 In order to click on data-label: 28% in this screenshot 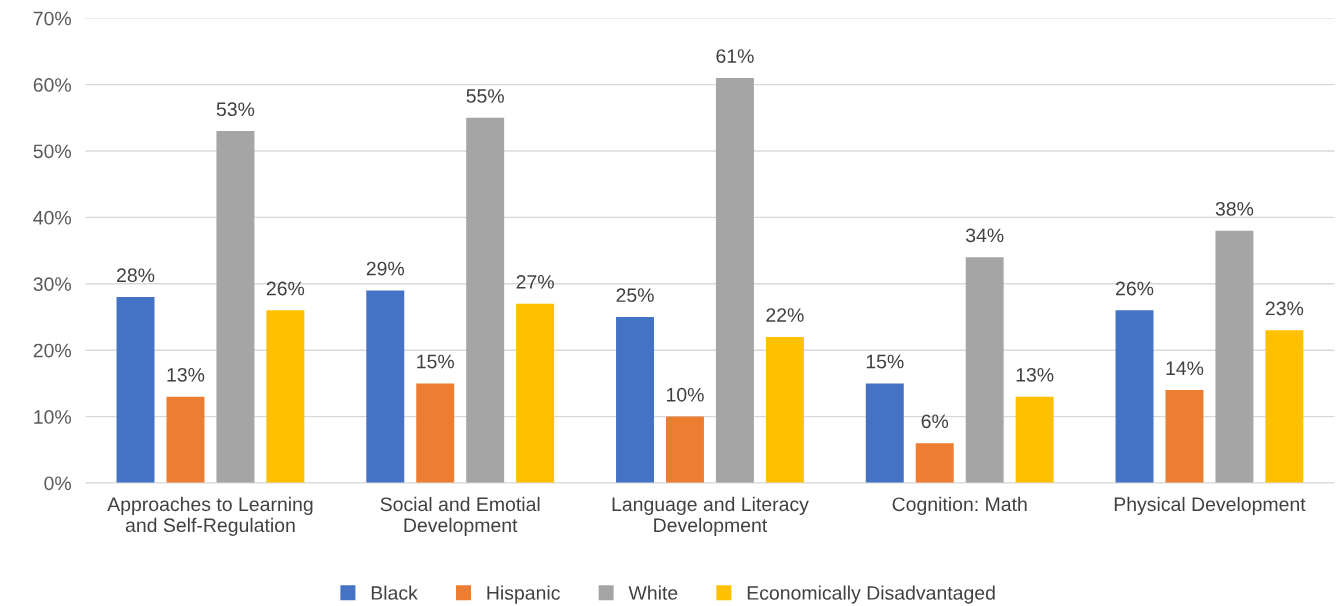, I will do `click(136, 275)`.